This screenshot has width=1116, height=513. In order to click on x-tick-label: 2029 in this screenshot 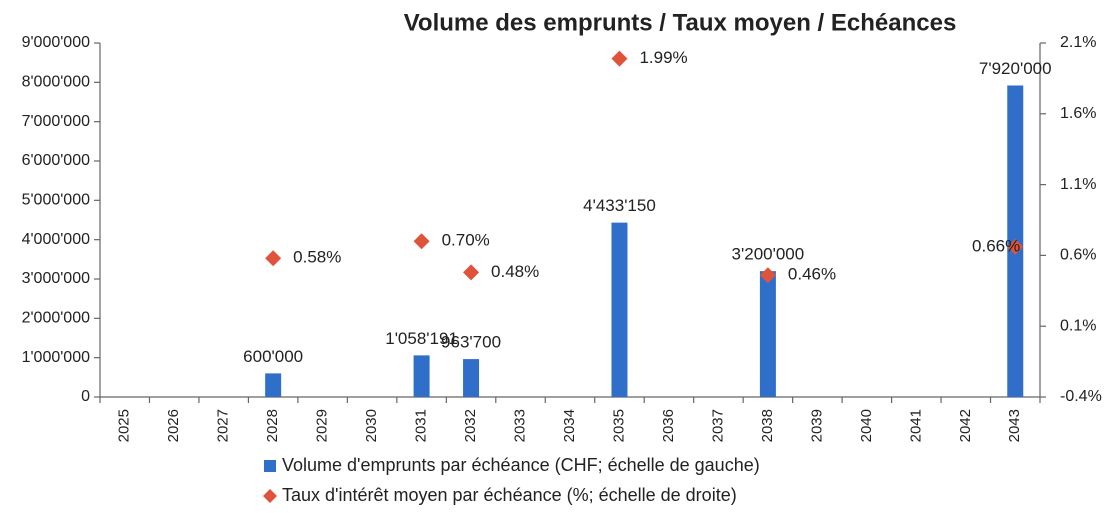, I will do `click(322, 425)`.